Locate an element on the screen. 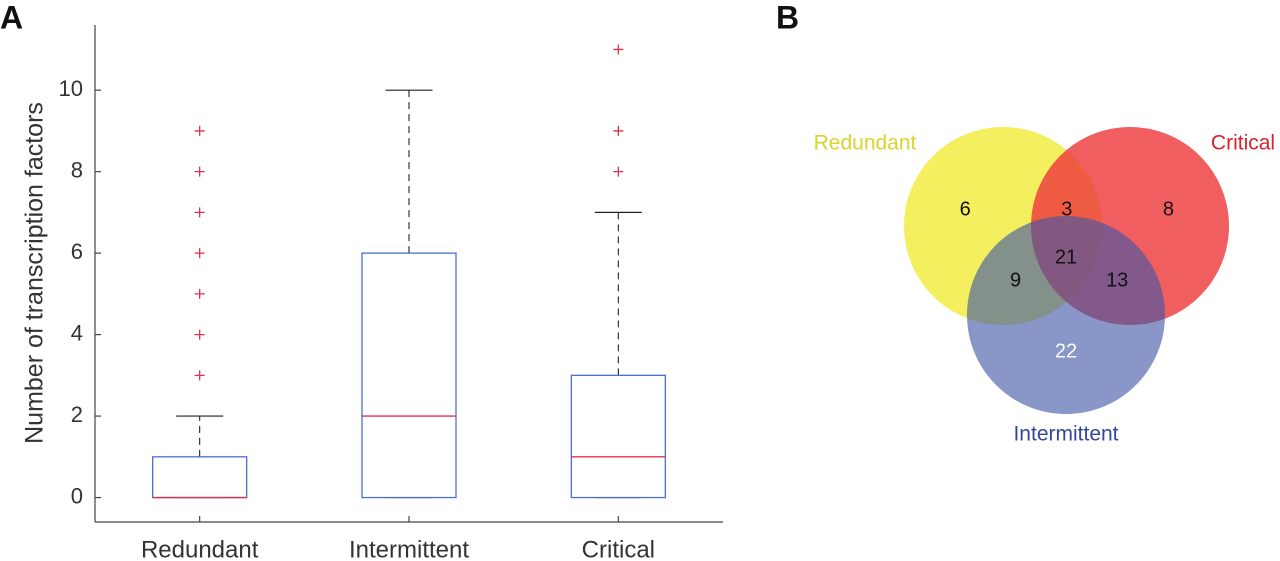  x-tick-label: Intermittent is located at coordinates (409, 548).